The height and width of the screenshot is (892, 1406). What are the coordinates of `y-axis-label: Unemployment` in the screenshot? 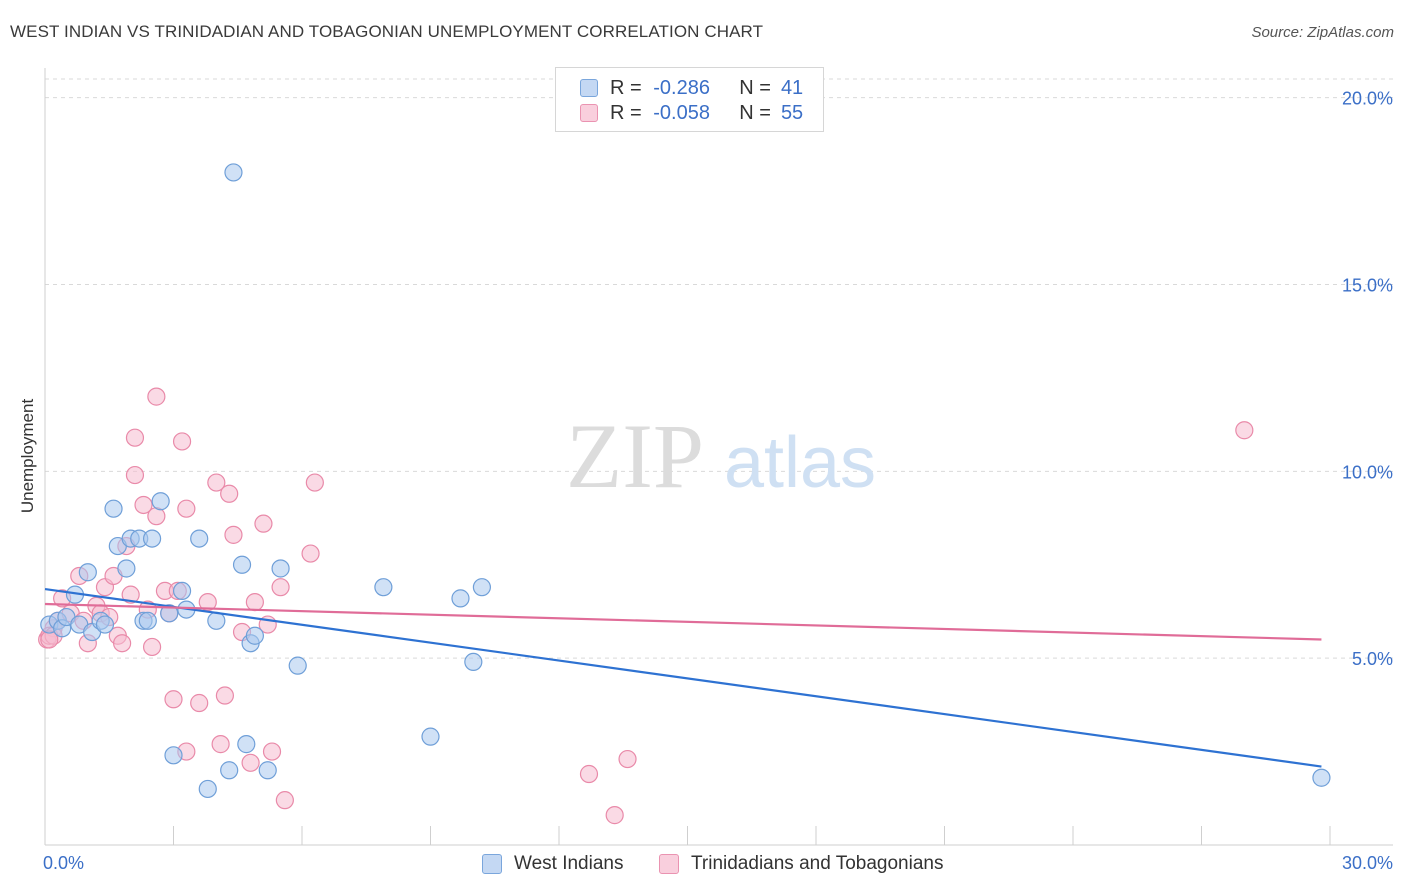 It's located at (27, 456).